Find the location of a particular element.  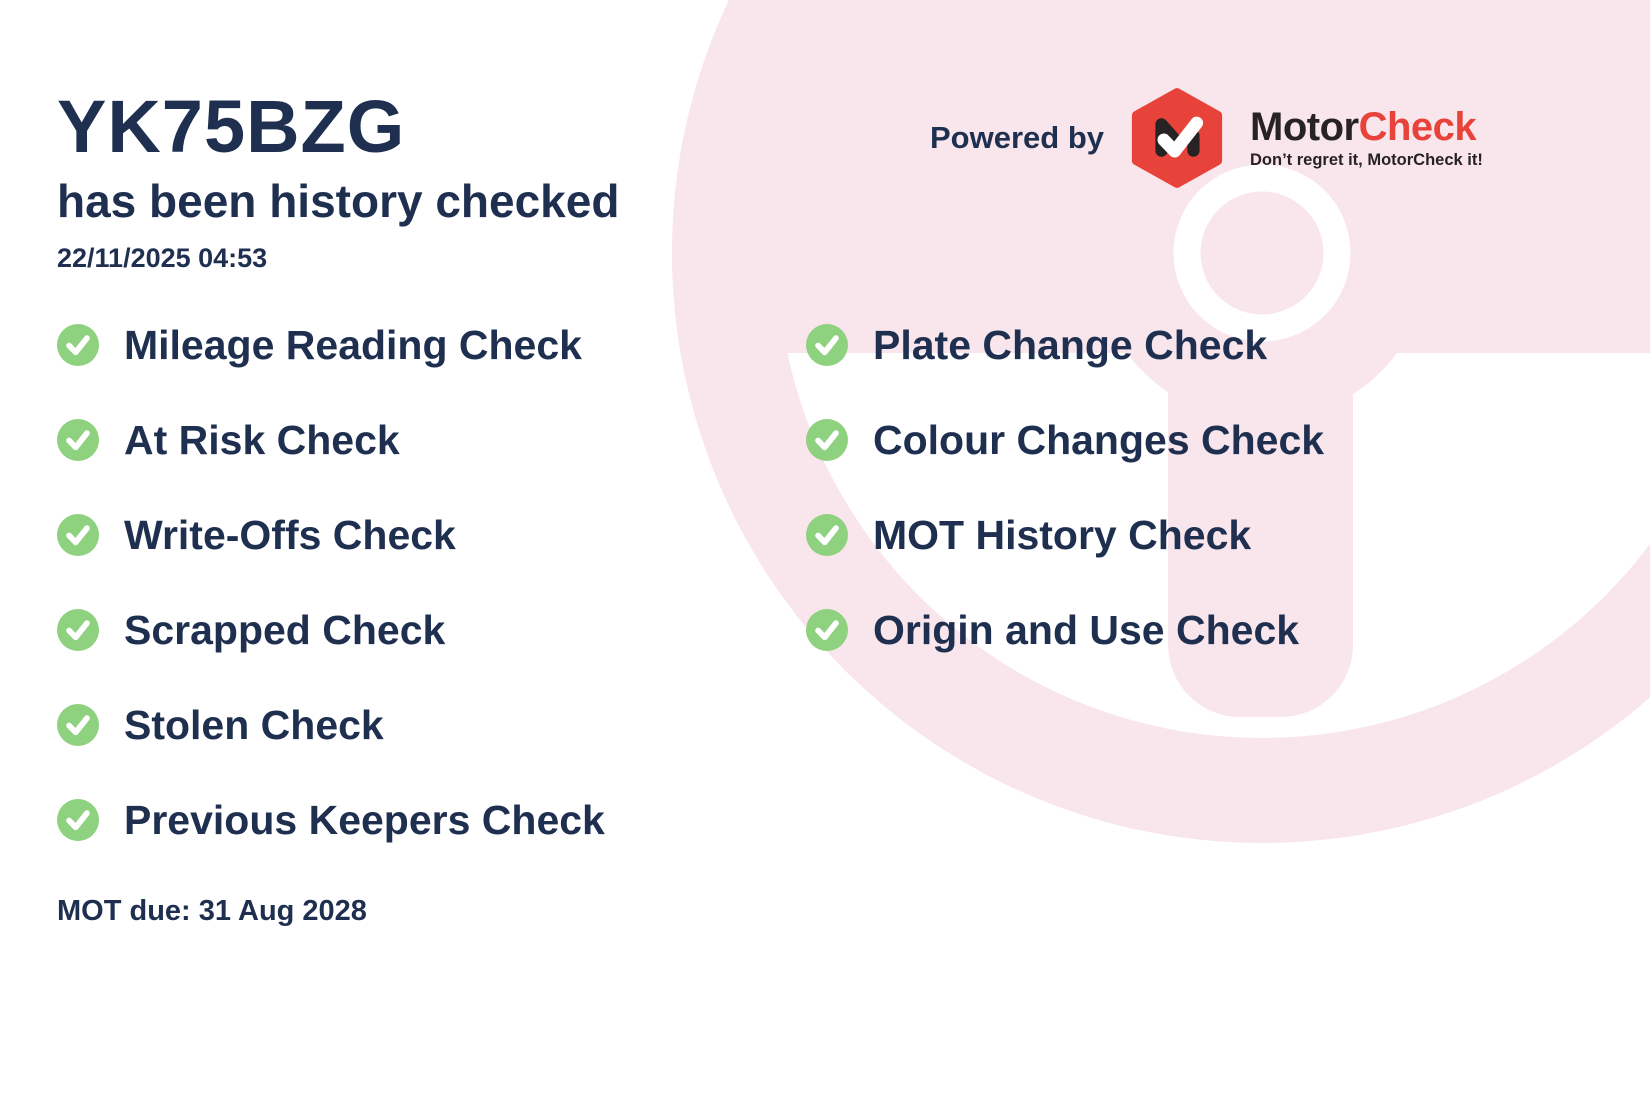

page-subtitle: has been history checked is located at coordinates (338, 201).